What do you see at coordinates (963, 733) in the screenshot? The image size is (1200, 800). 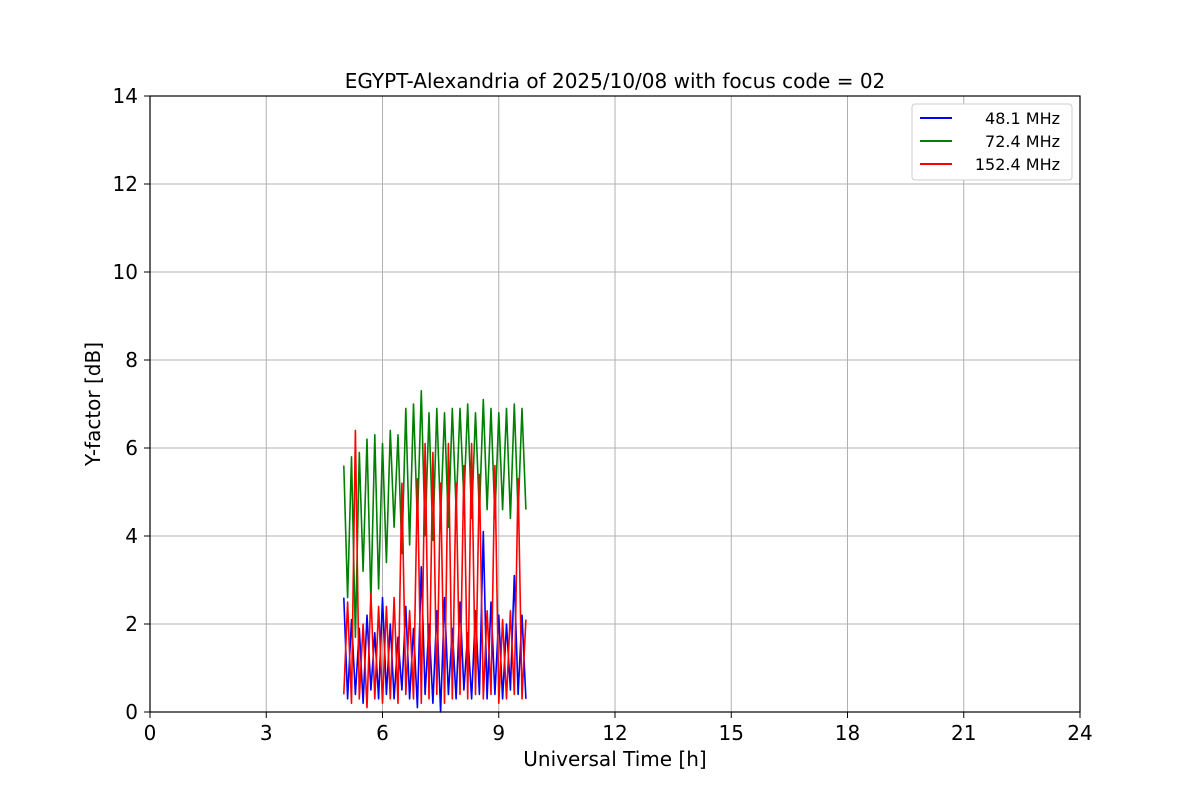 I see `x-tick-label: 21` at bounding box center [963, 733].